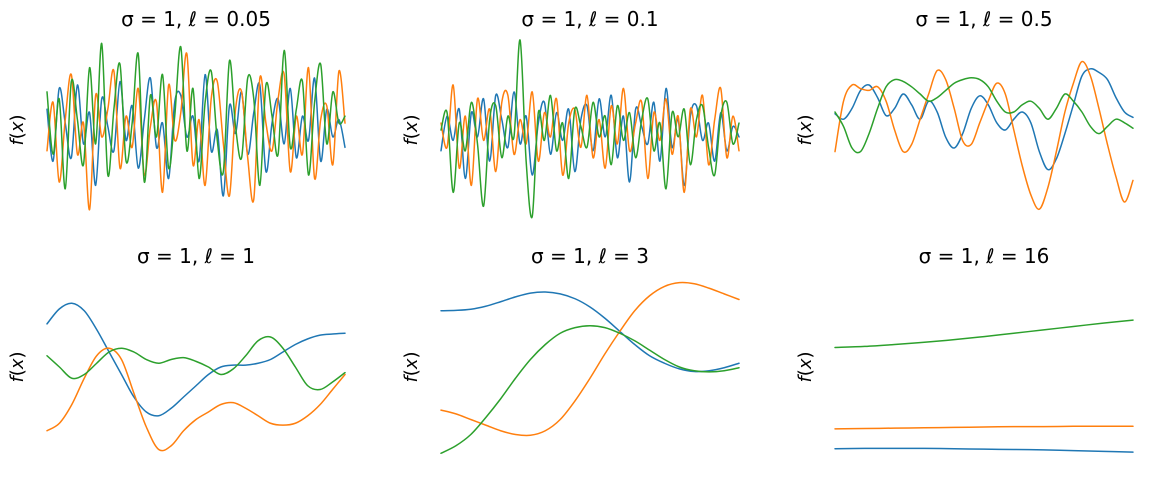  I want to click on subplot-5: σ = 1, ℓ = 3 f(x), so click(570, 349).